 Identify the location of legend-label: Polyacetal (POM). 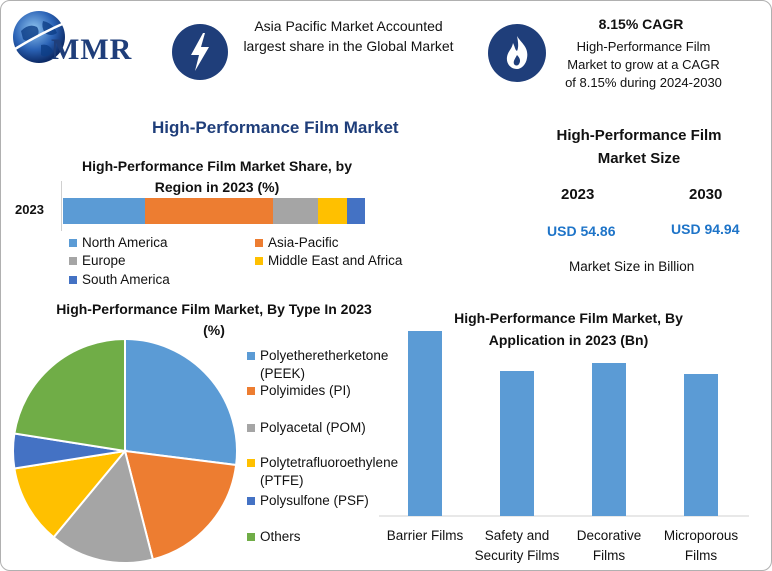
(313, 427).